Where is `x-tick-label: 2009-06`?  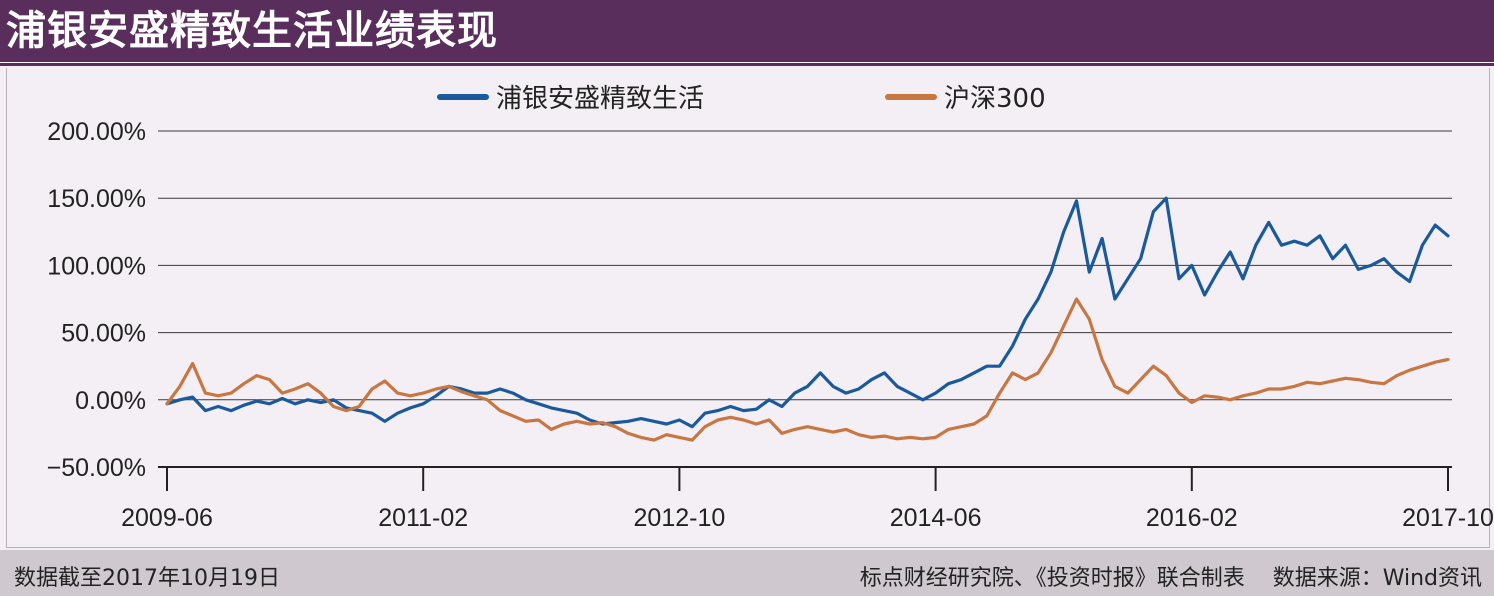 x-tick-label: 2009-06 is located at coordinates (167, 518).